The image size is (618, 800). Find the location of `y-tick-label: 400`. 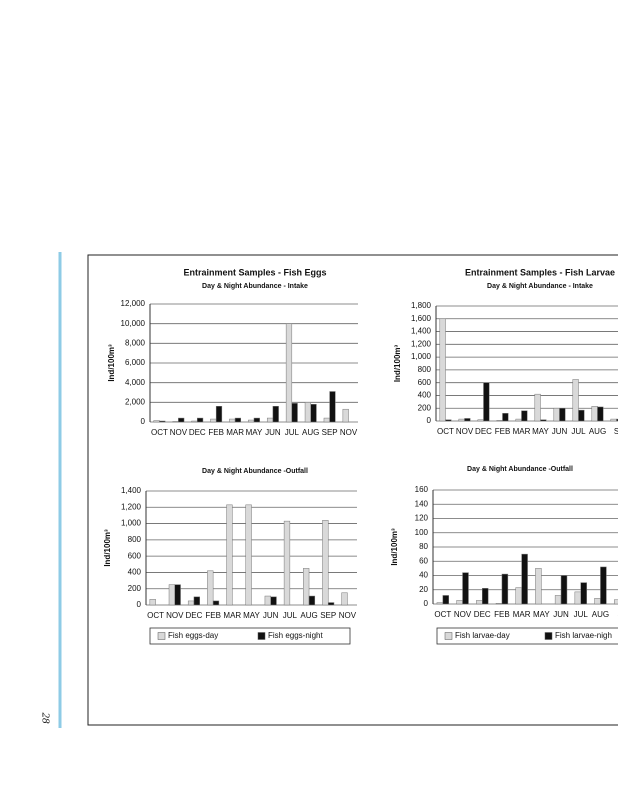

y-tick-label: 400 is located at coordinates (425, 395).